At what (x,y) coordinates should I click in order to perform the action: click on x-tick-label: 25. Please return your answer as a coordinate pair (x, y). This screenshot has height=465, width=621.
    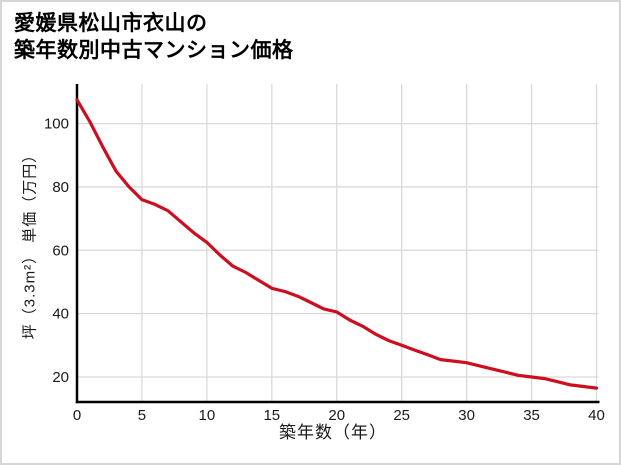
    Looking at the image, I should click on (401, 415).